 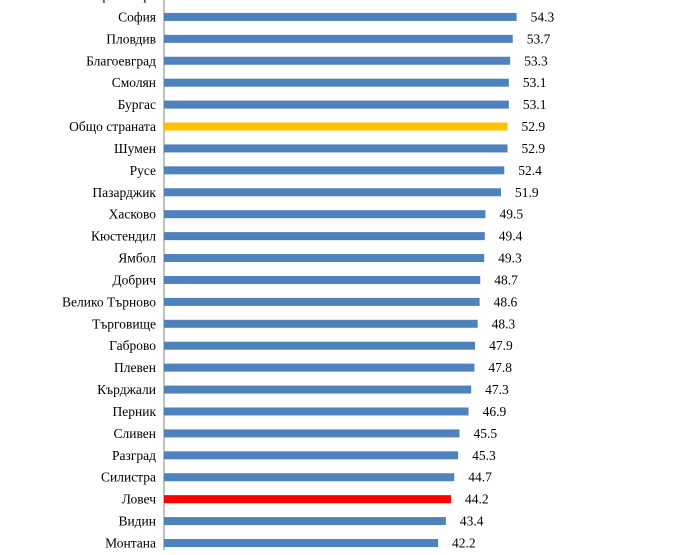 What do you see at coordinates (497, 389) in the screenshot?
I see `value-label: 47.3` at bounding box center [497, 389].